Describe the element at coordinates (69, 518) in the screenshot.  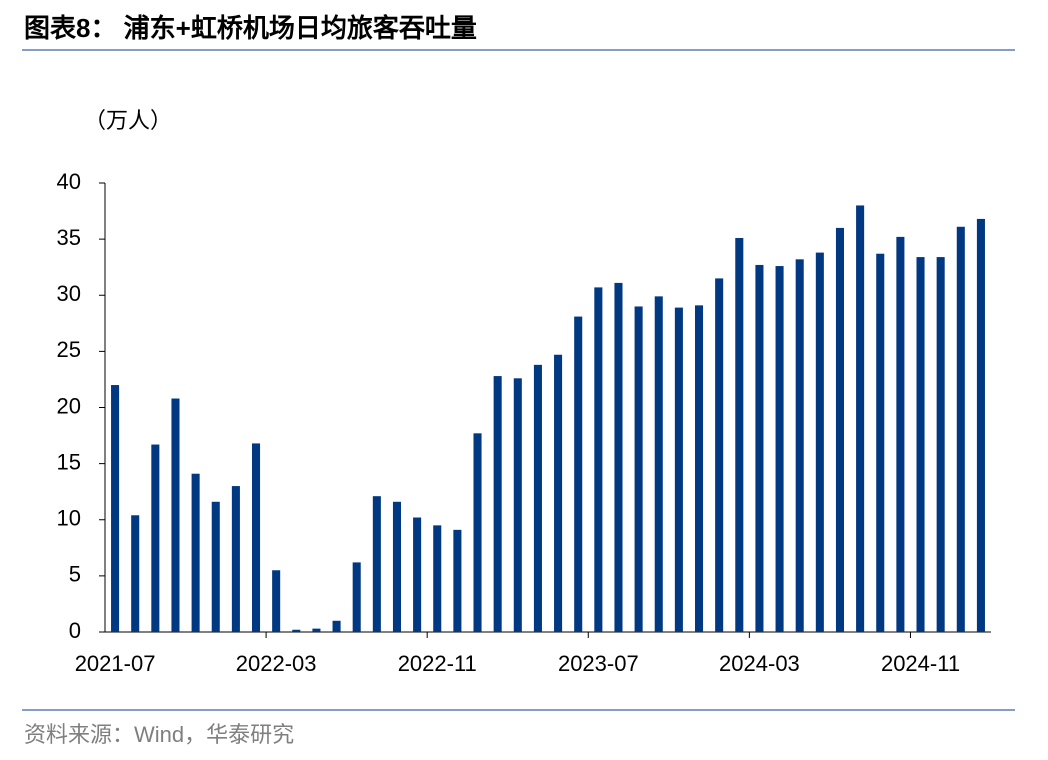
I see `y-tick-label: 10` at that location.